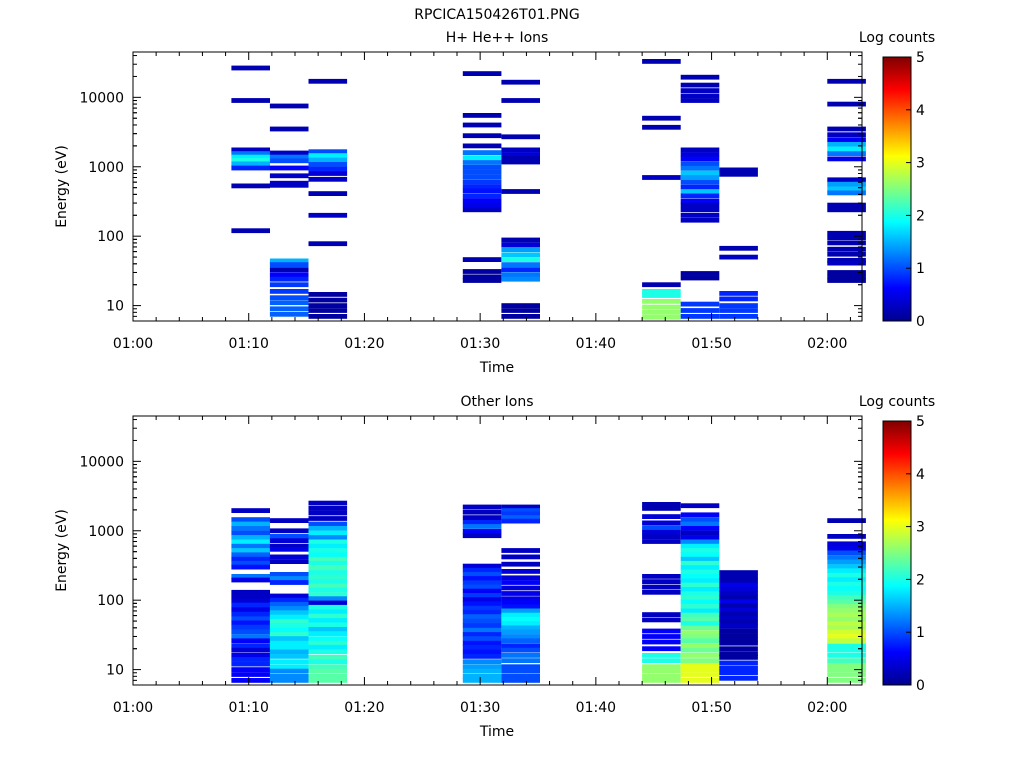 Image resolution: width=1024 pixels, height=768 pixels. I want to click on colorbar-tick-label: 0, so click(920, 686).